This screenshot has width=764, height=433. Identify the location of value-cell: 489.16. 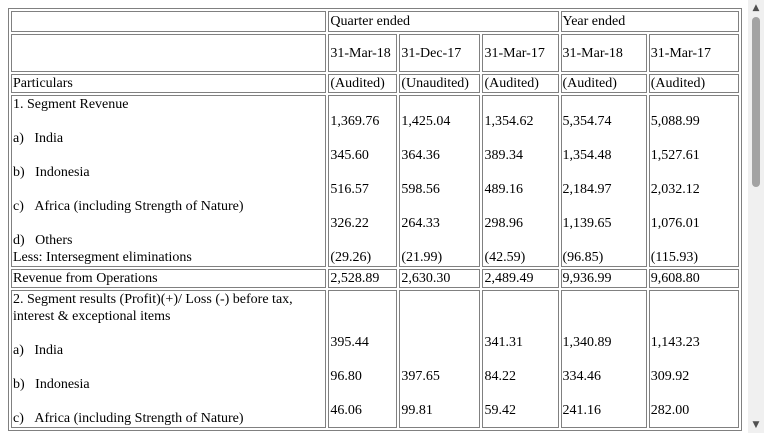
(503, 189).